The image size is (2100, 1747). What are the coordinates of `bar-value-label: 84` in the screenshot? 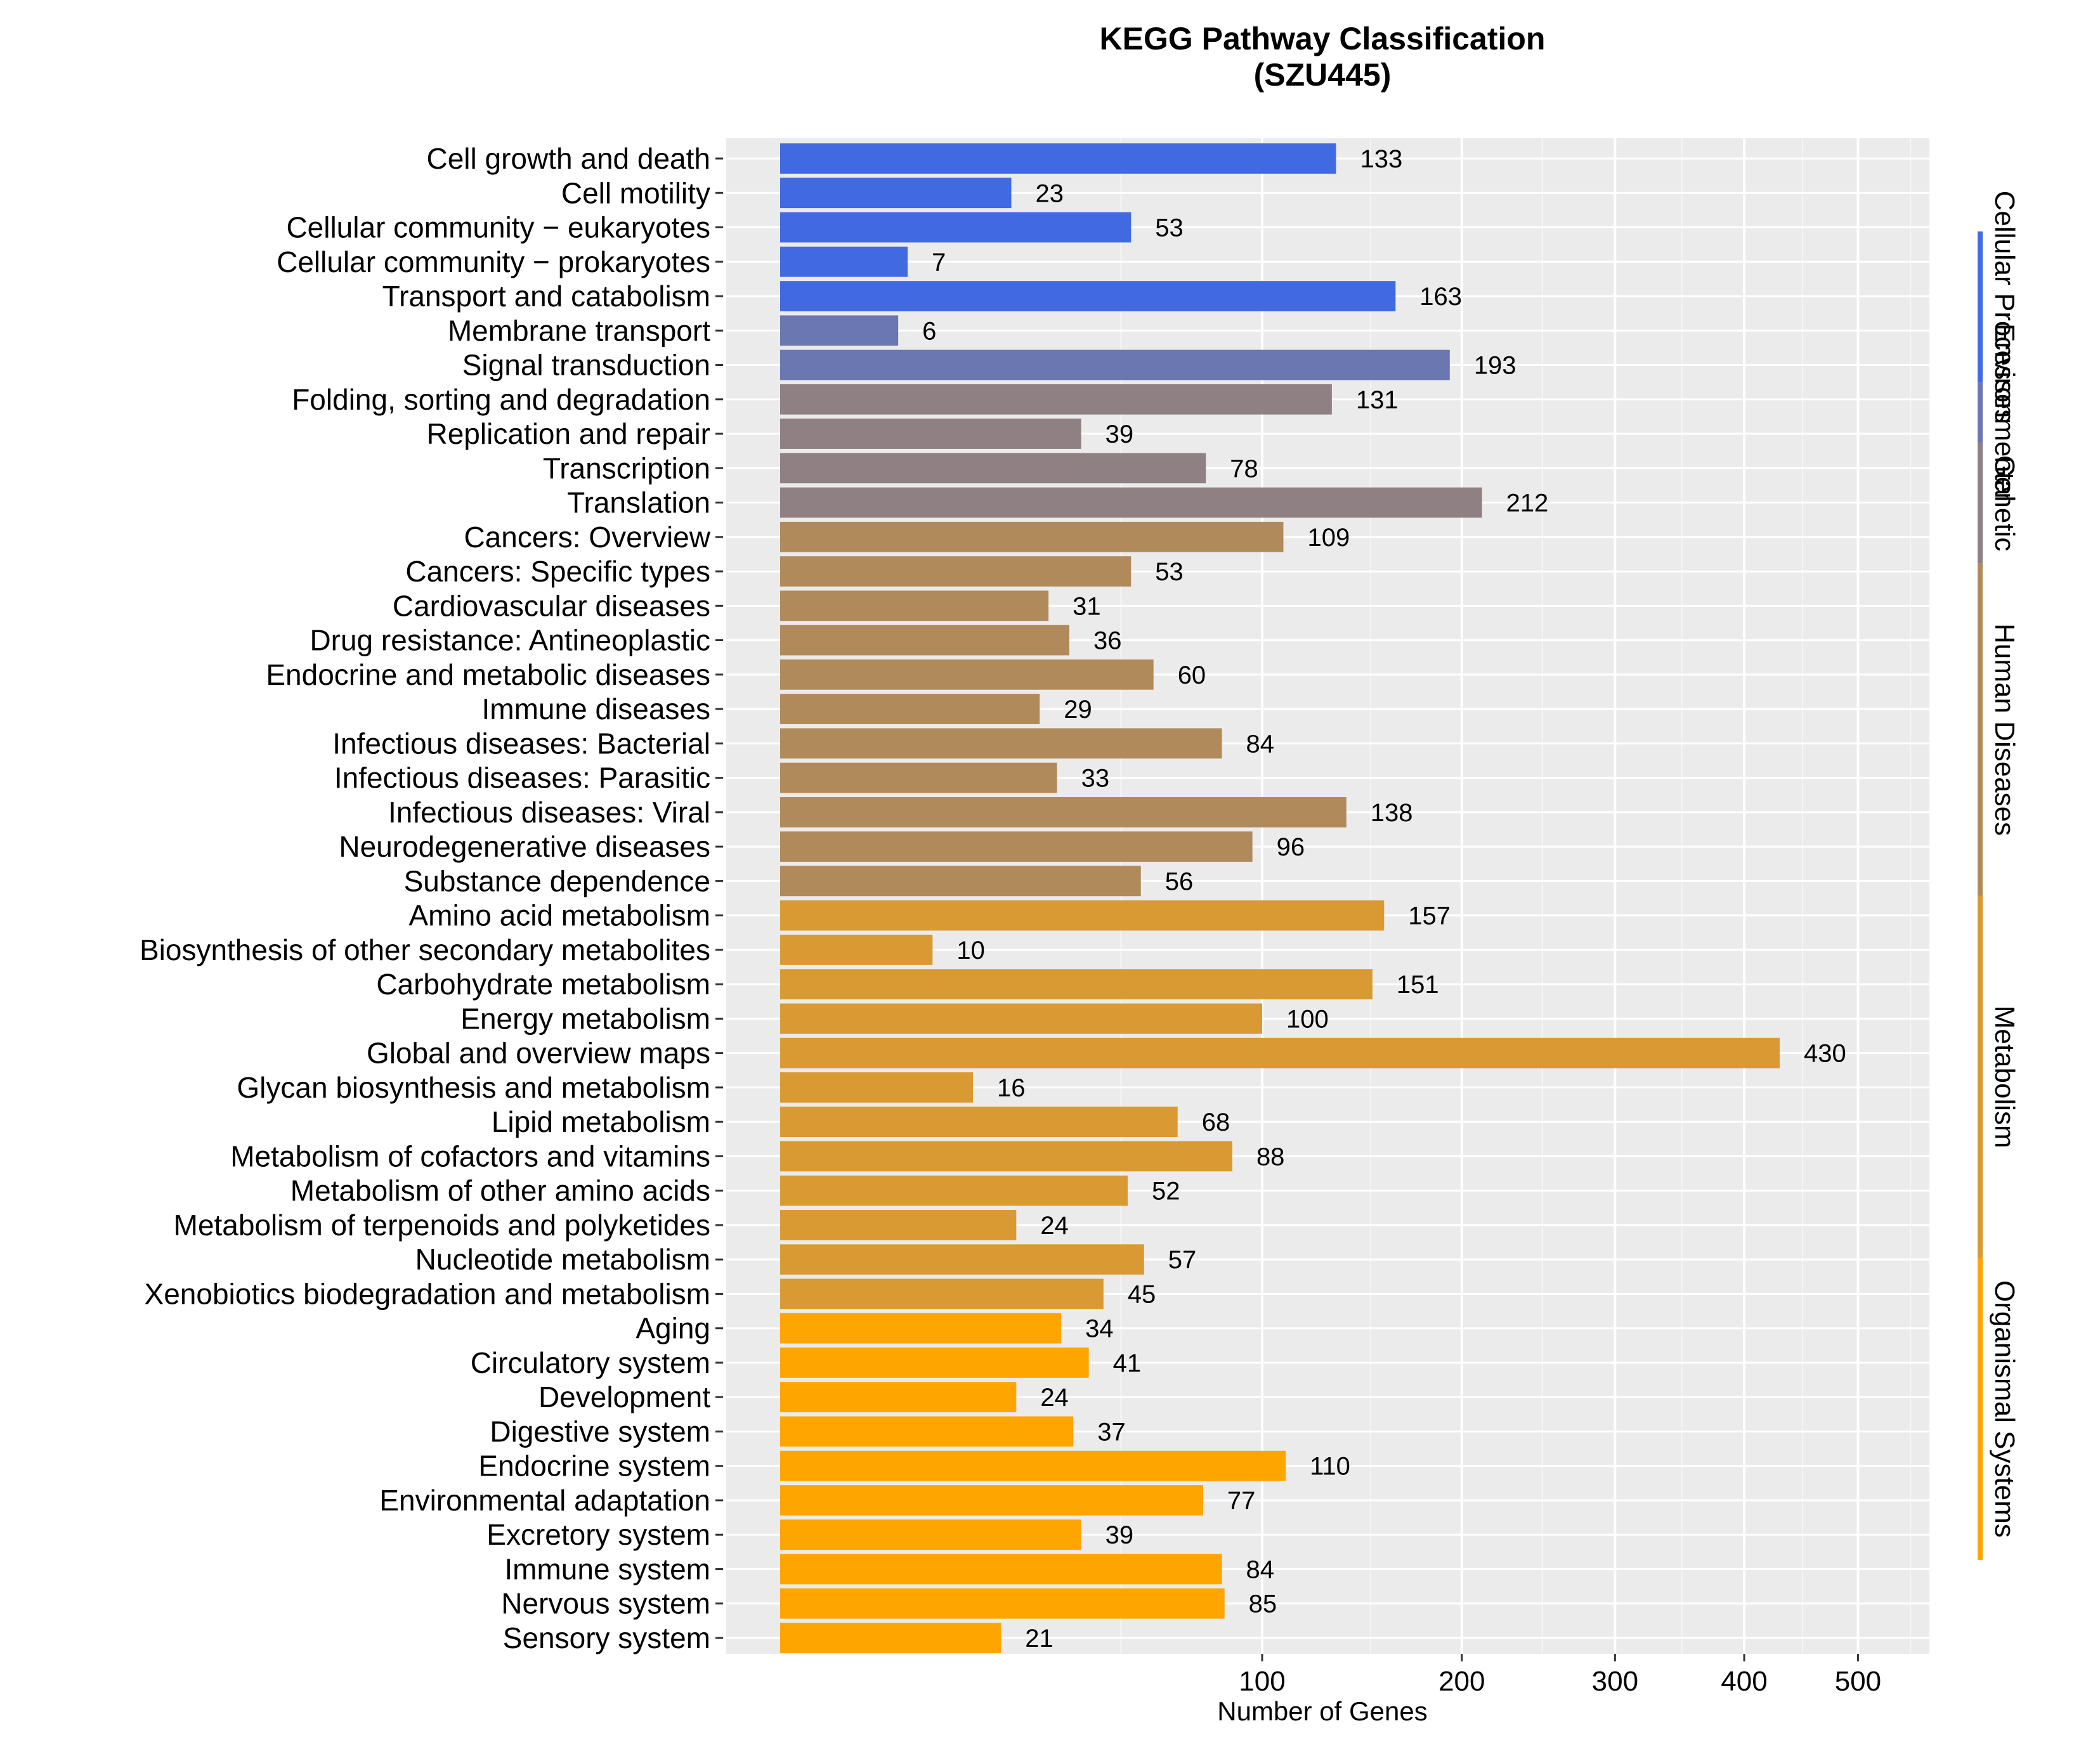 It's located at (1260, 744).